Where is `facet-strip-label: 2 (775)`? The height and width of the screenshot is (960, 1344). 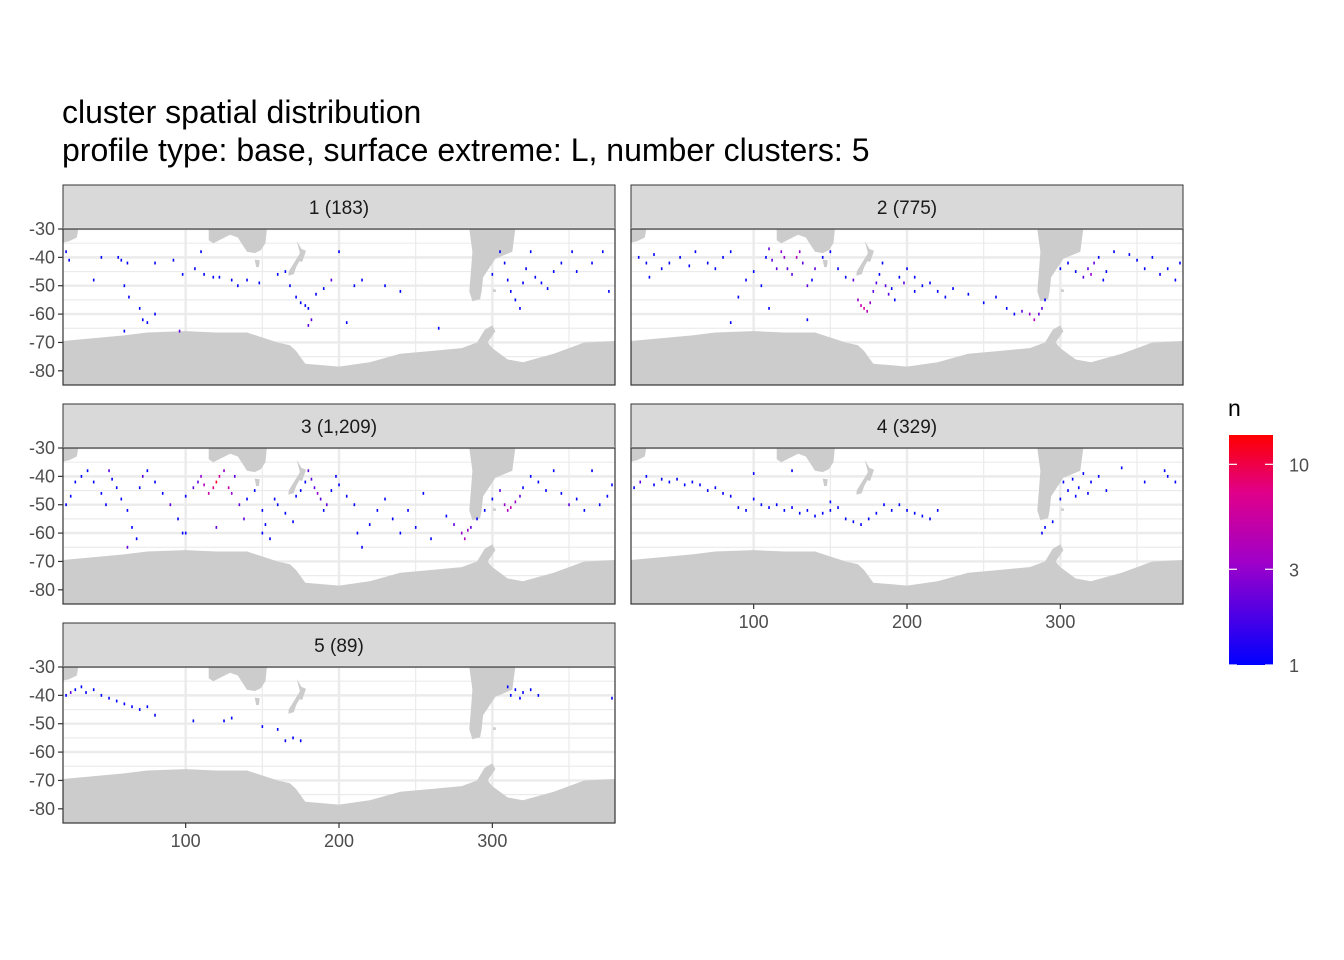 facet-strip-label: 2 (775) is located at coordinates (907, 208).